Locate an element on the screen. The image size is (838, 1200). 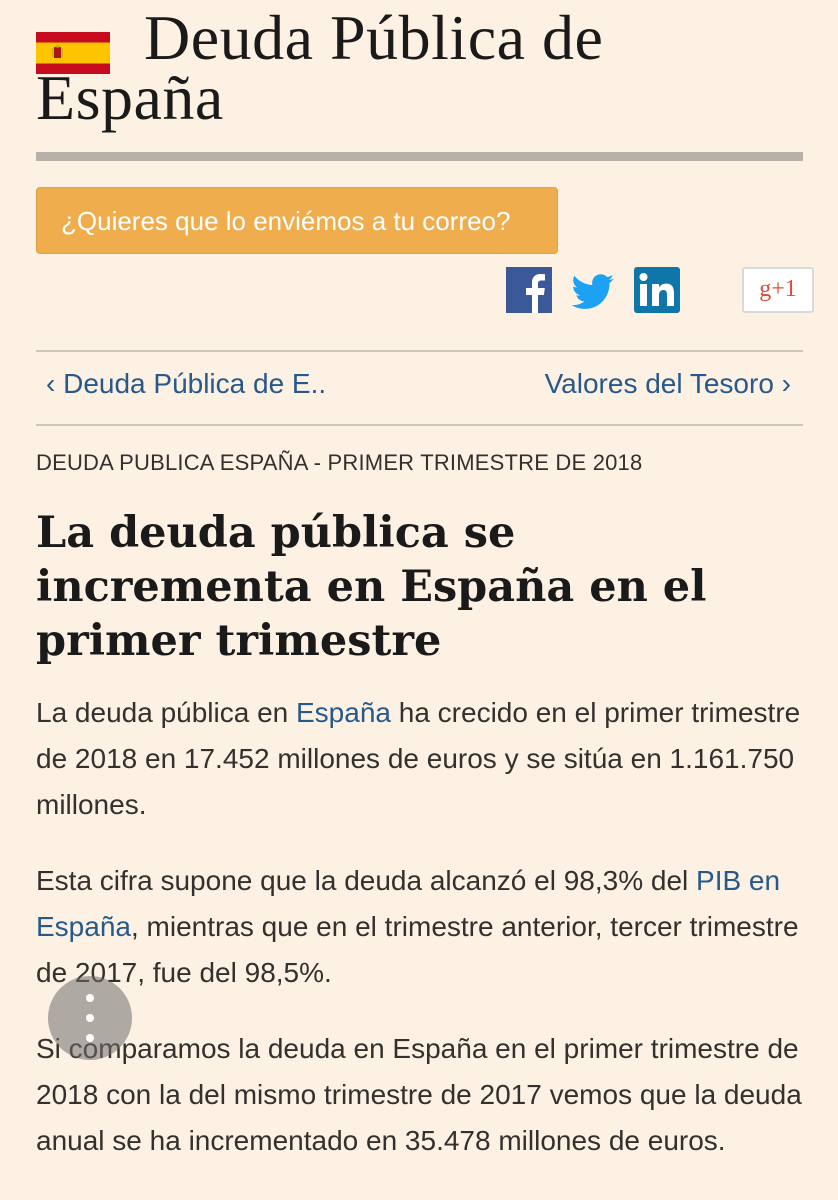
subscribe-email-button: ¿Quieres que lo enviémos a tu correo? is located at coordinates (297, 220).